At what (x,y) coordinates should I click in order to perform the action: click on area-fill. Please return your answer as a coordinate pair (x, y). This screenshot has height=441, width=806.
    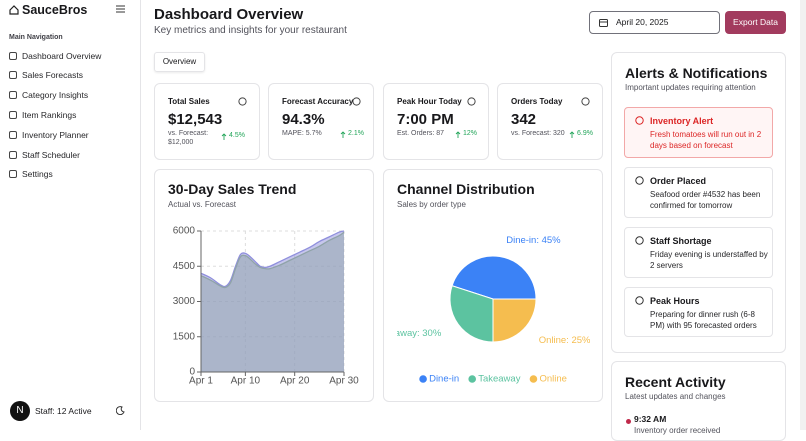
    Looking at the image, I should click on (272, 302).